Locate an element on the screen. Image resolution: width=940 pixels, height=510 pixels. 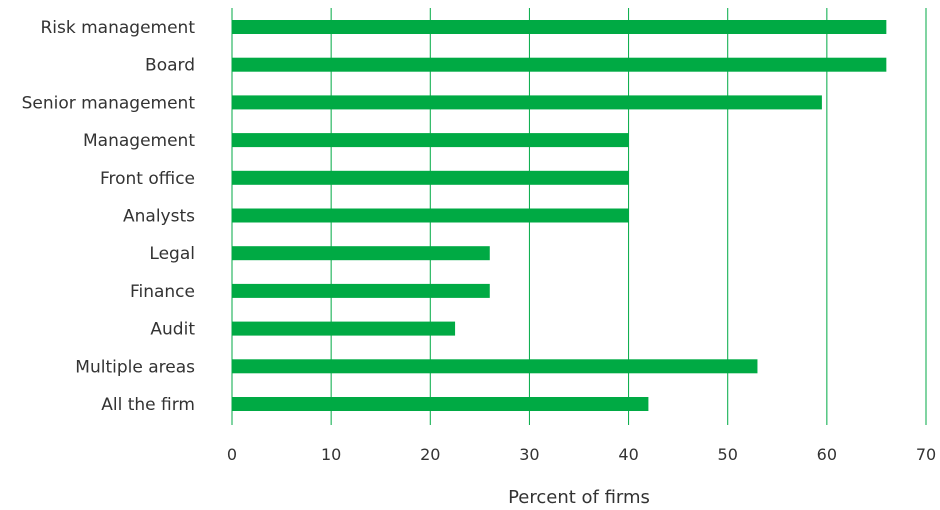
category-label: Risk management is located at coordinates (117, 28).